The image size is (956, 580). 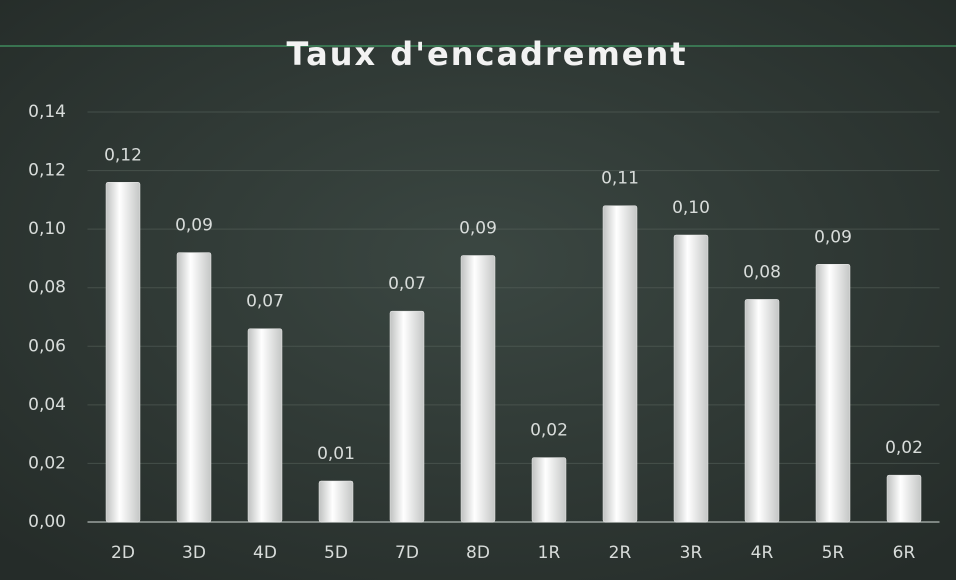 What do you see at coordinates (47, 405) in the screenshot?
I see `y-tick-label: 0,04` at bounding box center [47, 405].